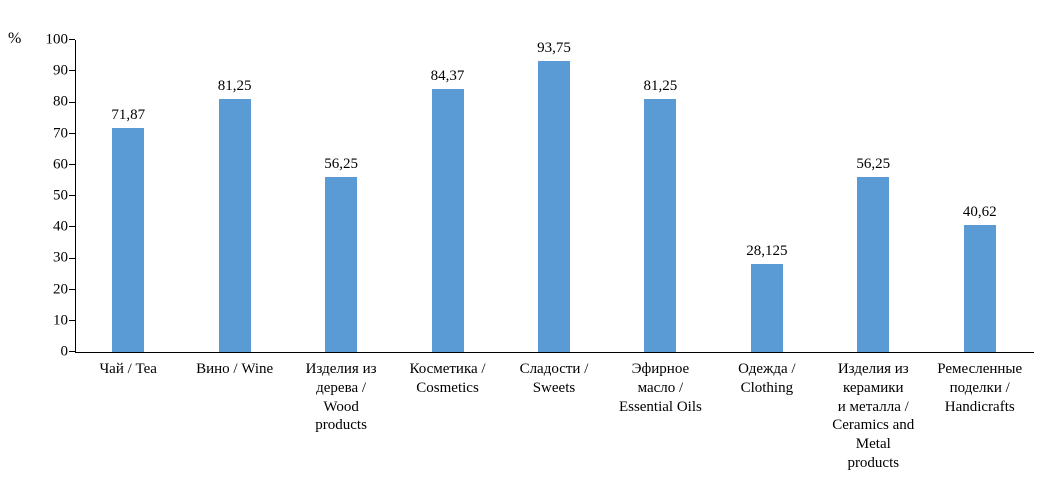 This screenshot has height=502, width=1048. Describe the element at coordinates (60, 195) in the screenshot. I see `y-axis-tick-label: 50` at that location.